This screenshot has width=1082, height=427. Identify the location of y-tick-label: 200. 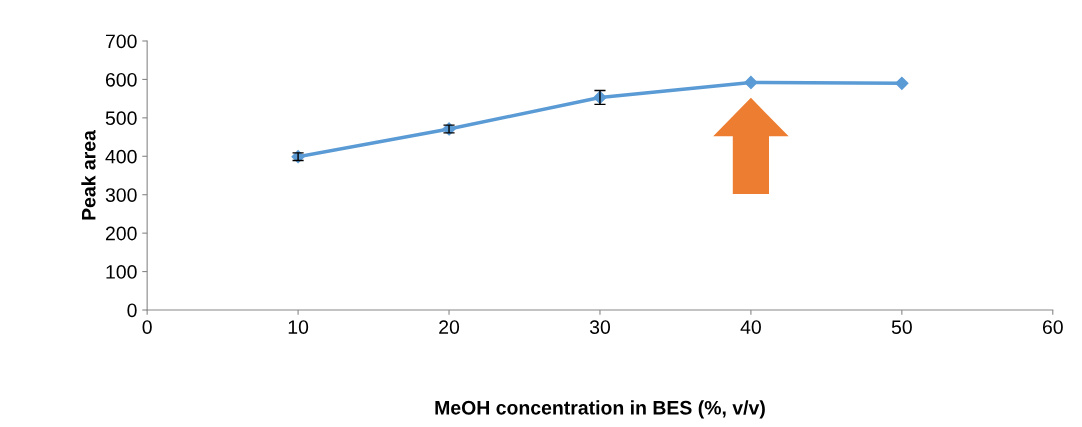
(121, 233).